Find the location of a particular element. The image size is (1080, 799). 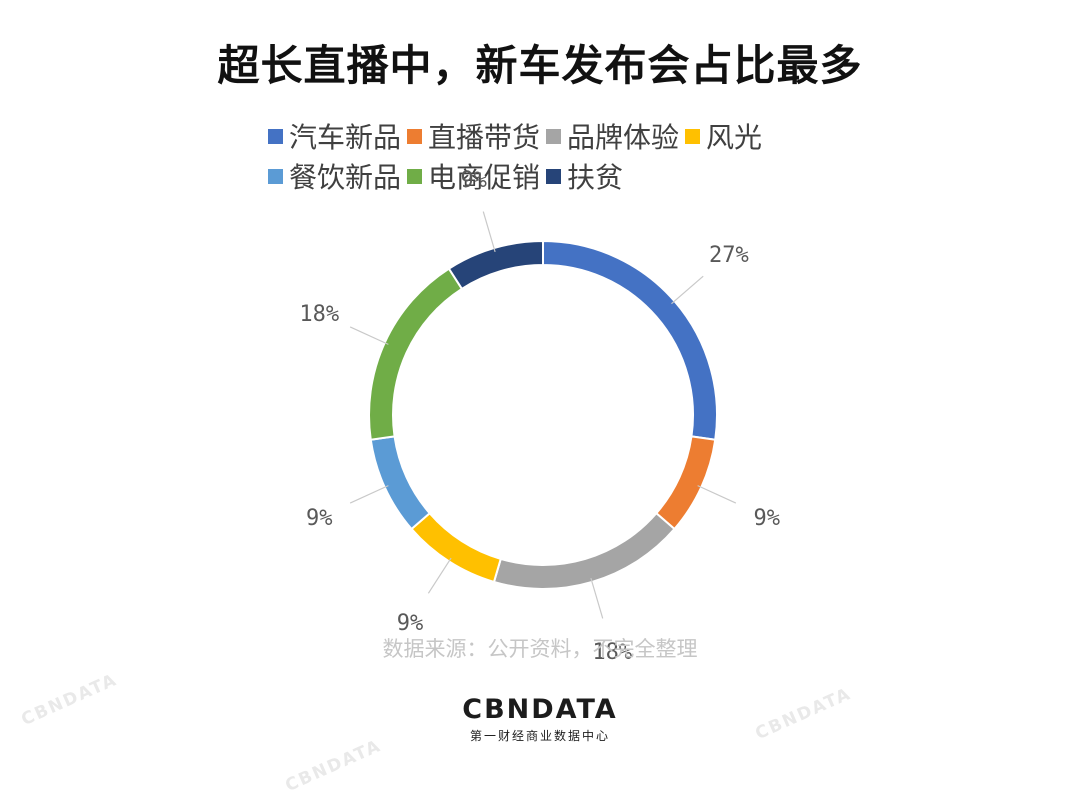

data-label-2: 18% is located at coordinates (612, 652).